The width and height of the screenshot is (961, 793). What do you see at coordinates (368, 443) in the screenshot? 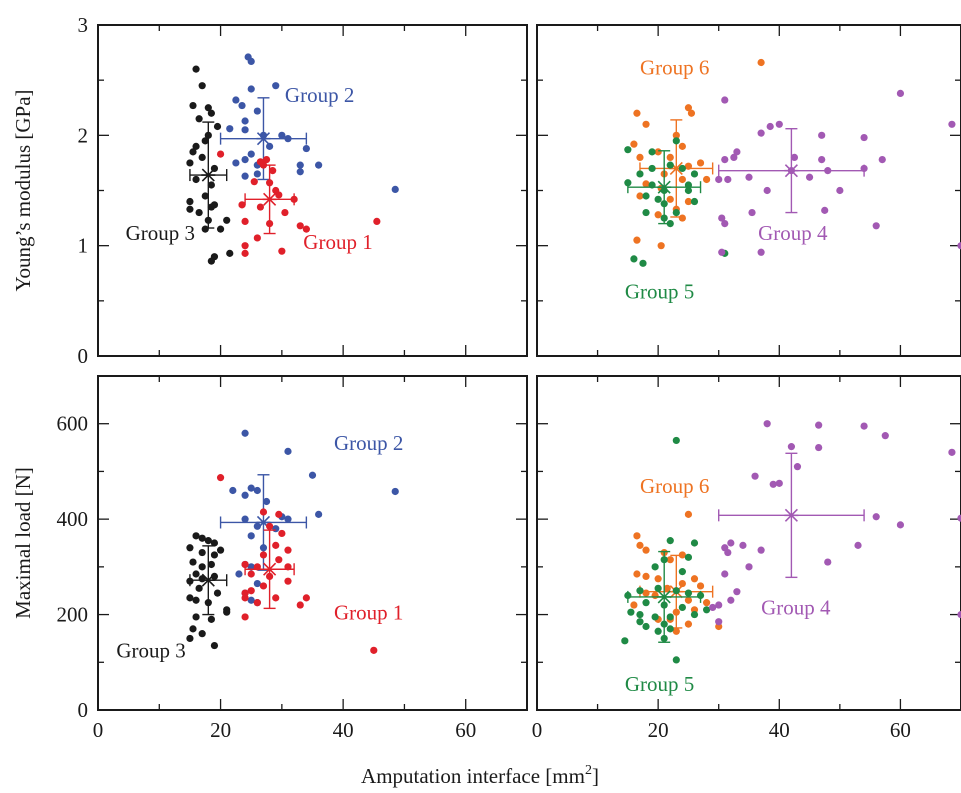
I see `series-label: Group 2` at bounding box center [368, 443].